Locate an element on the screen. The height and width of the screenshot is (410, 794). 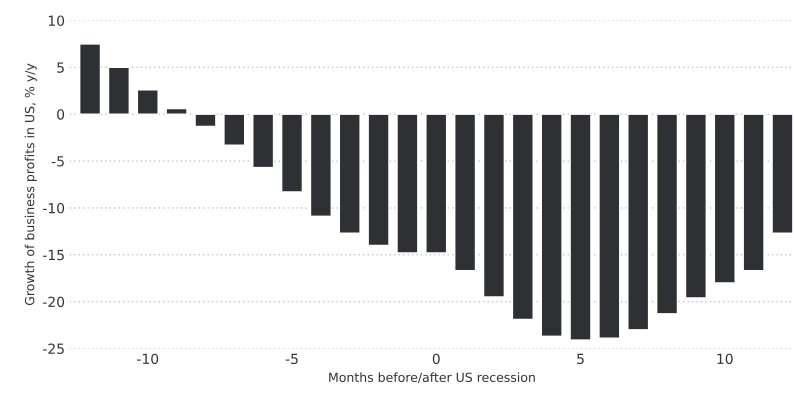
y-tick-label: -5 is located at coordinates (58, 161).